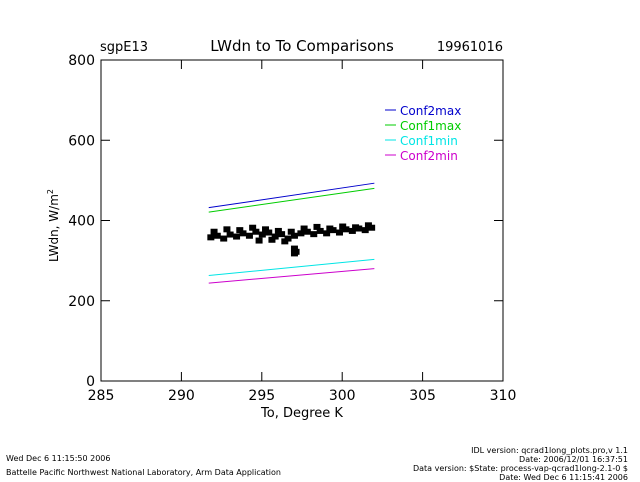  What do you see at coordinates (291, 276) in the screenshot?
I see `series-line-conf2min` at bounding box center [291, 276].